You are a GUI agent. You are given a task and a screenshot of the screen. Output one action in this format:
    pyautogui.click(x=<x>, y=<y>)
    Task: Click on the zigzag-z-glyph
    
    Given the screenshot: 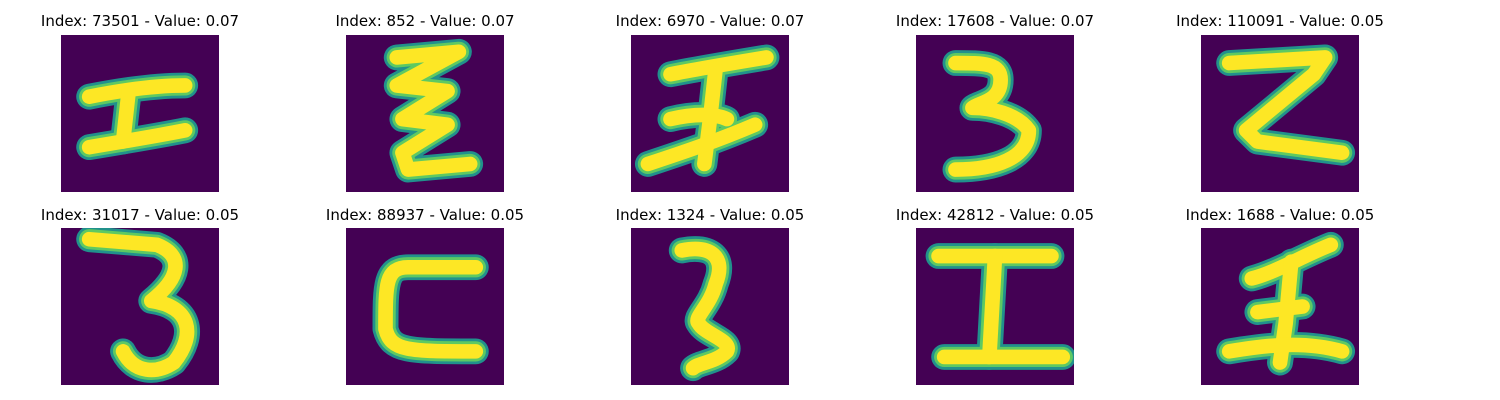 What is the action you would take?
    pyautogui.click(x=425, y=113)
    